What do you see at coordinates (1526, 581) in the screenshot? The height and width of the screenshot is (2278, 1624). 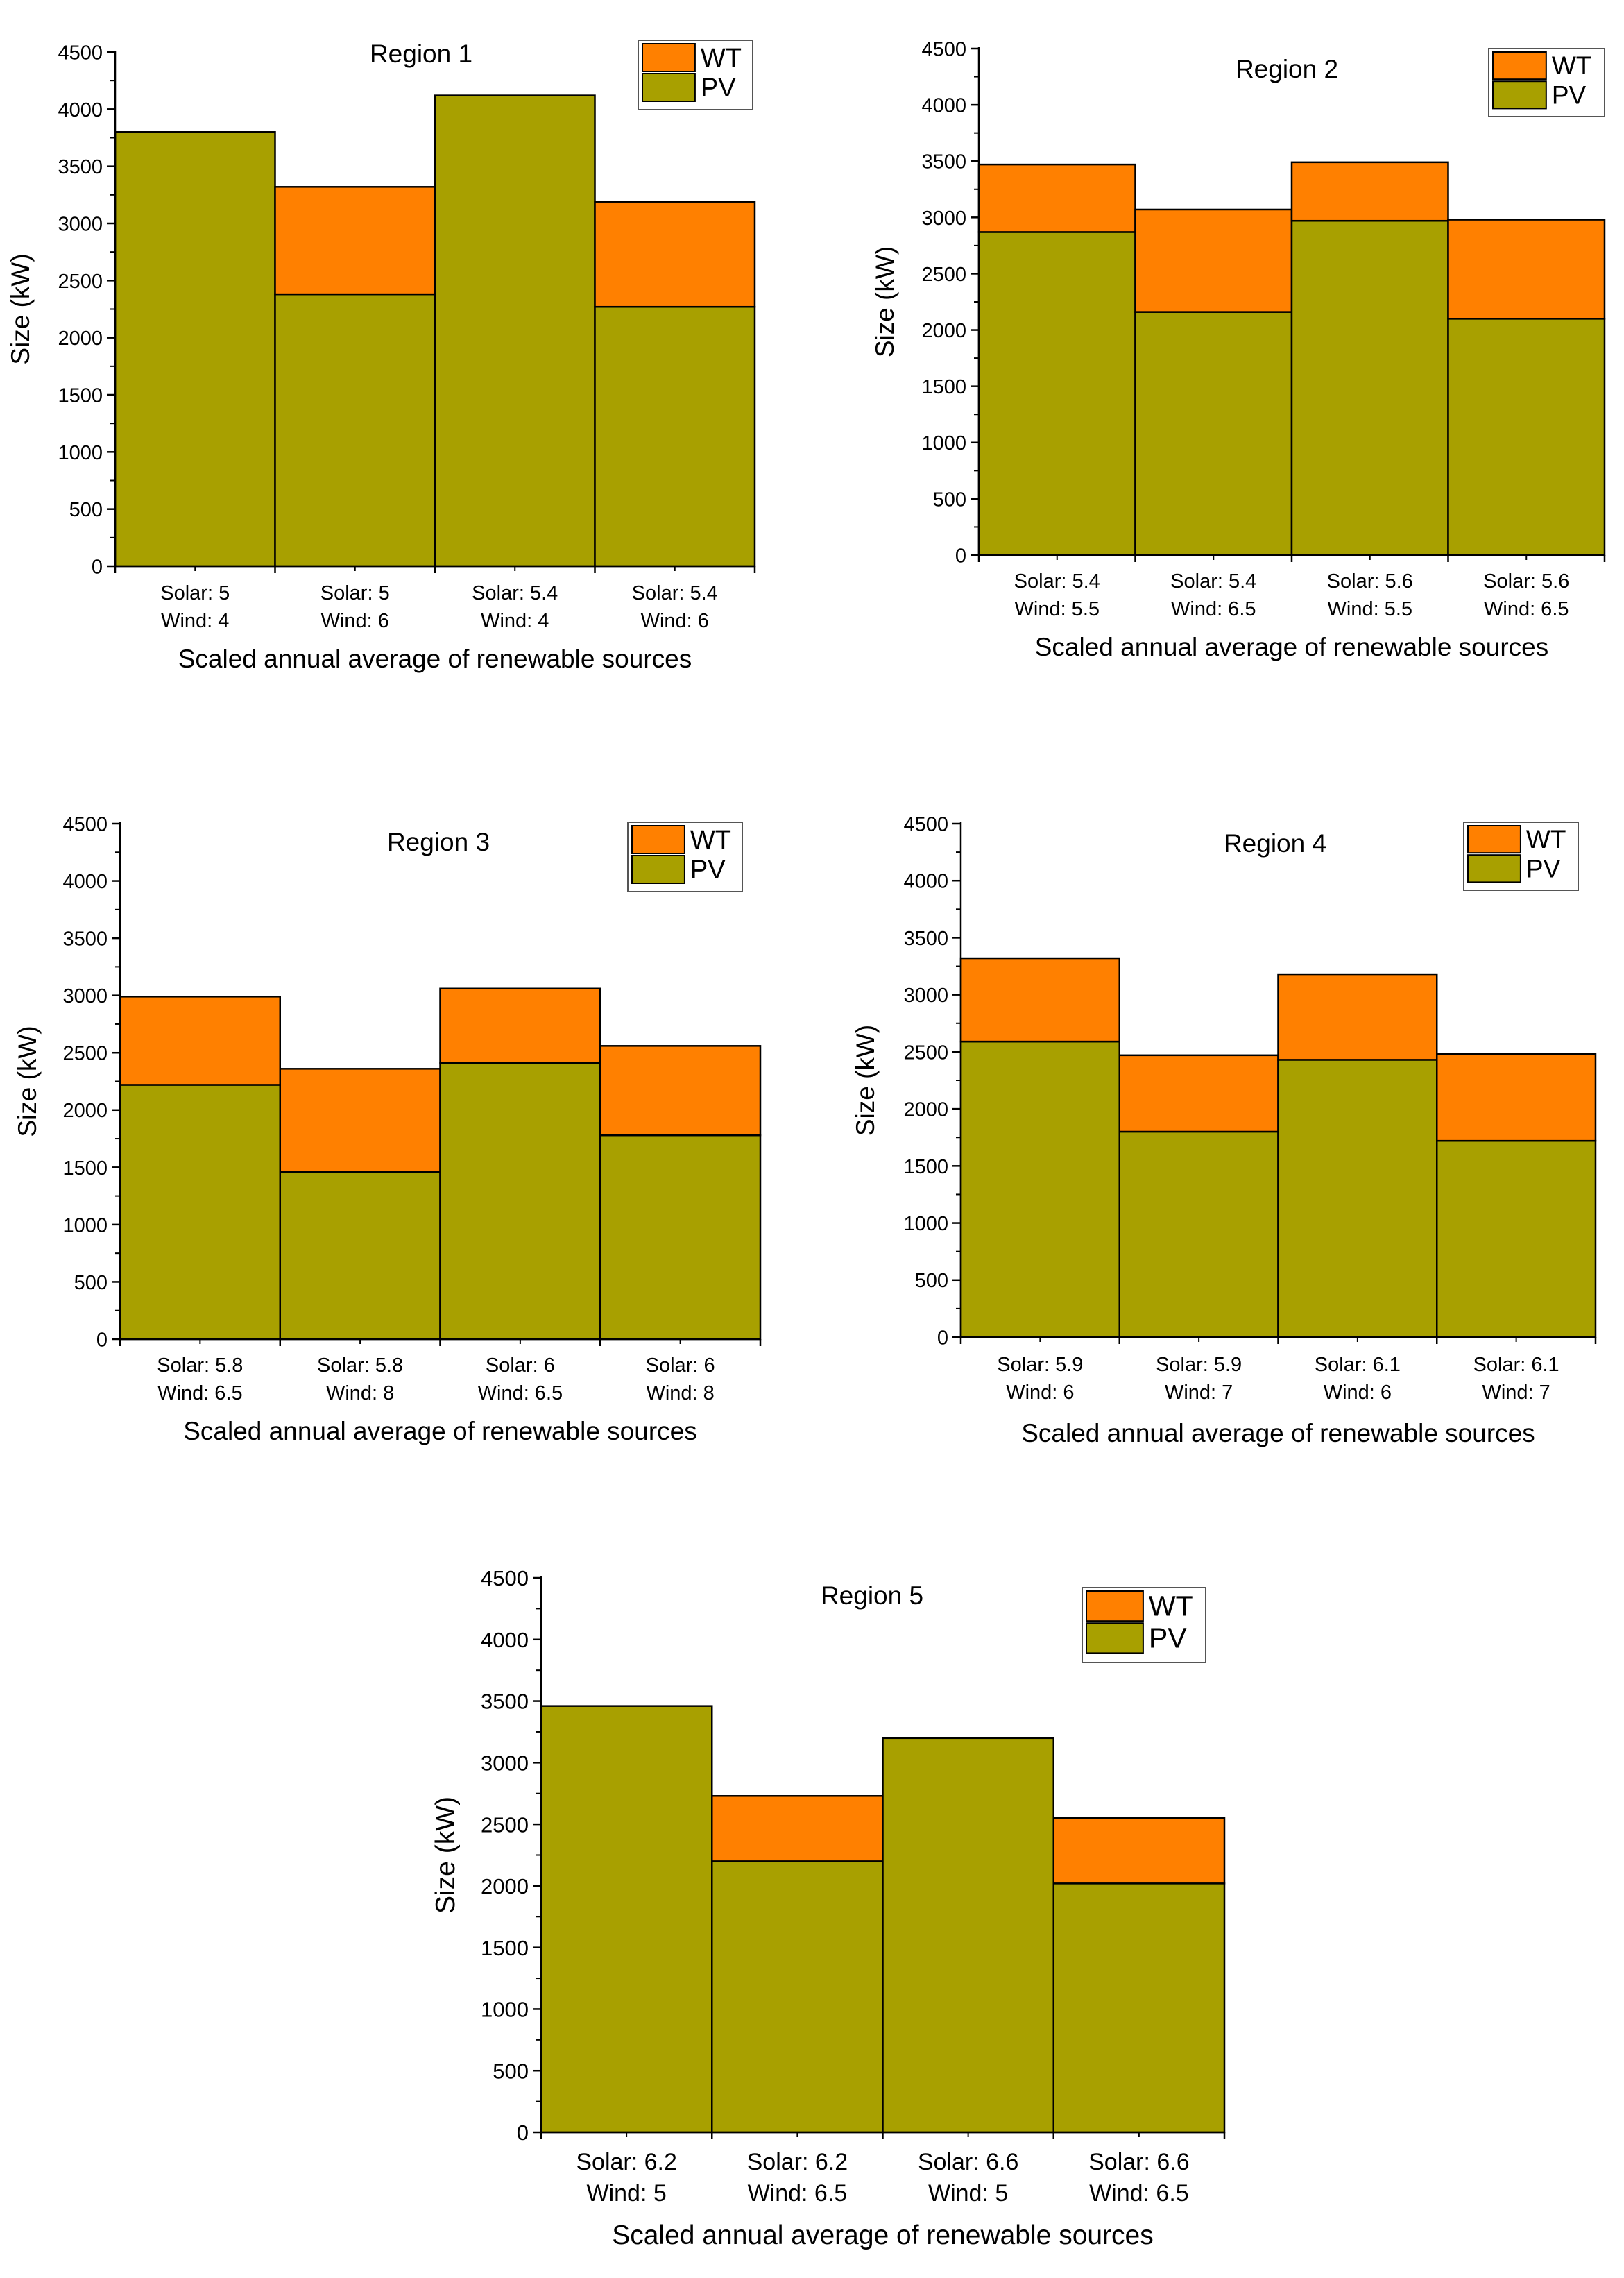 I see `x-tick-label-solar: Solar: 5.6` at bounding box center [1526, 581].